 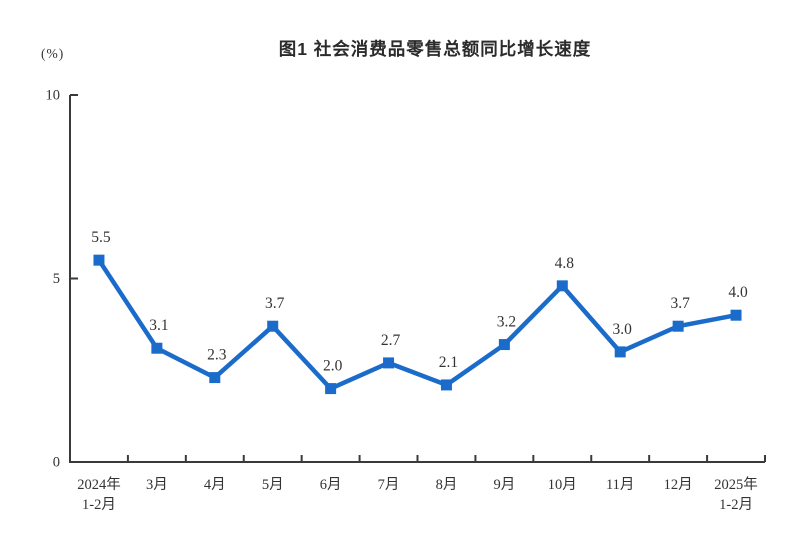 What do you see at coordinates (565, 263) in the screenshot?
I see `data-point-label: 4.8` at bounding box center [565, 263].